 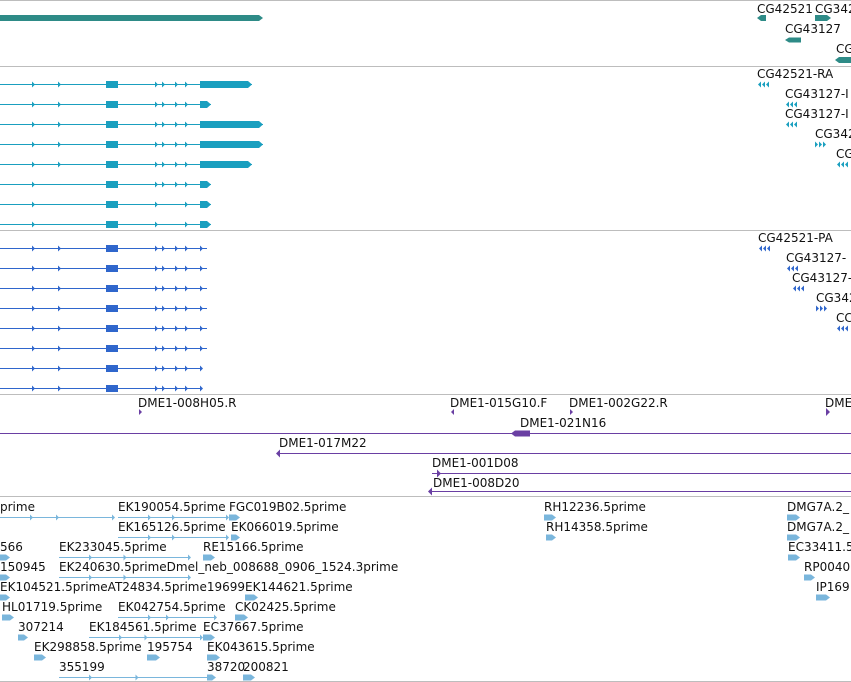 What do you see at coordinates (253, 547) in the screenshot?
I see `est-label: RE15166.5prime` at bounding box center [253, 547].